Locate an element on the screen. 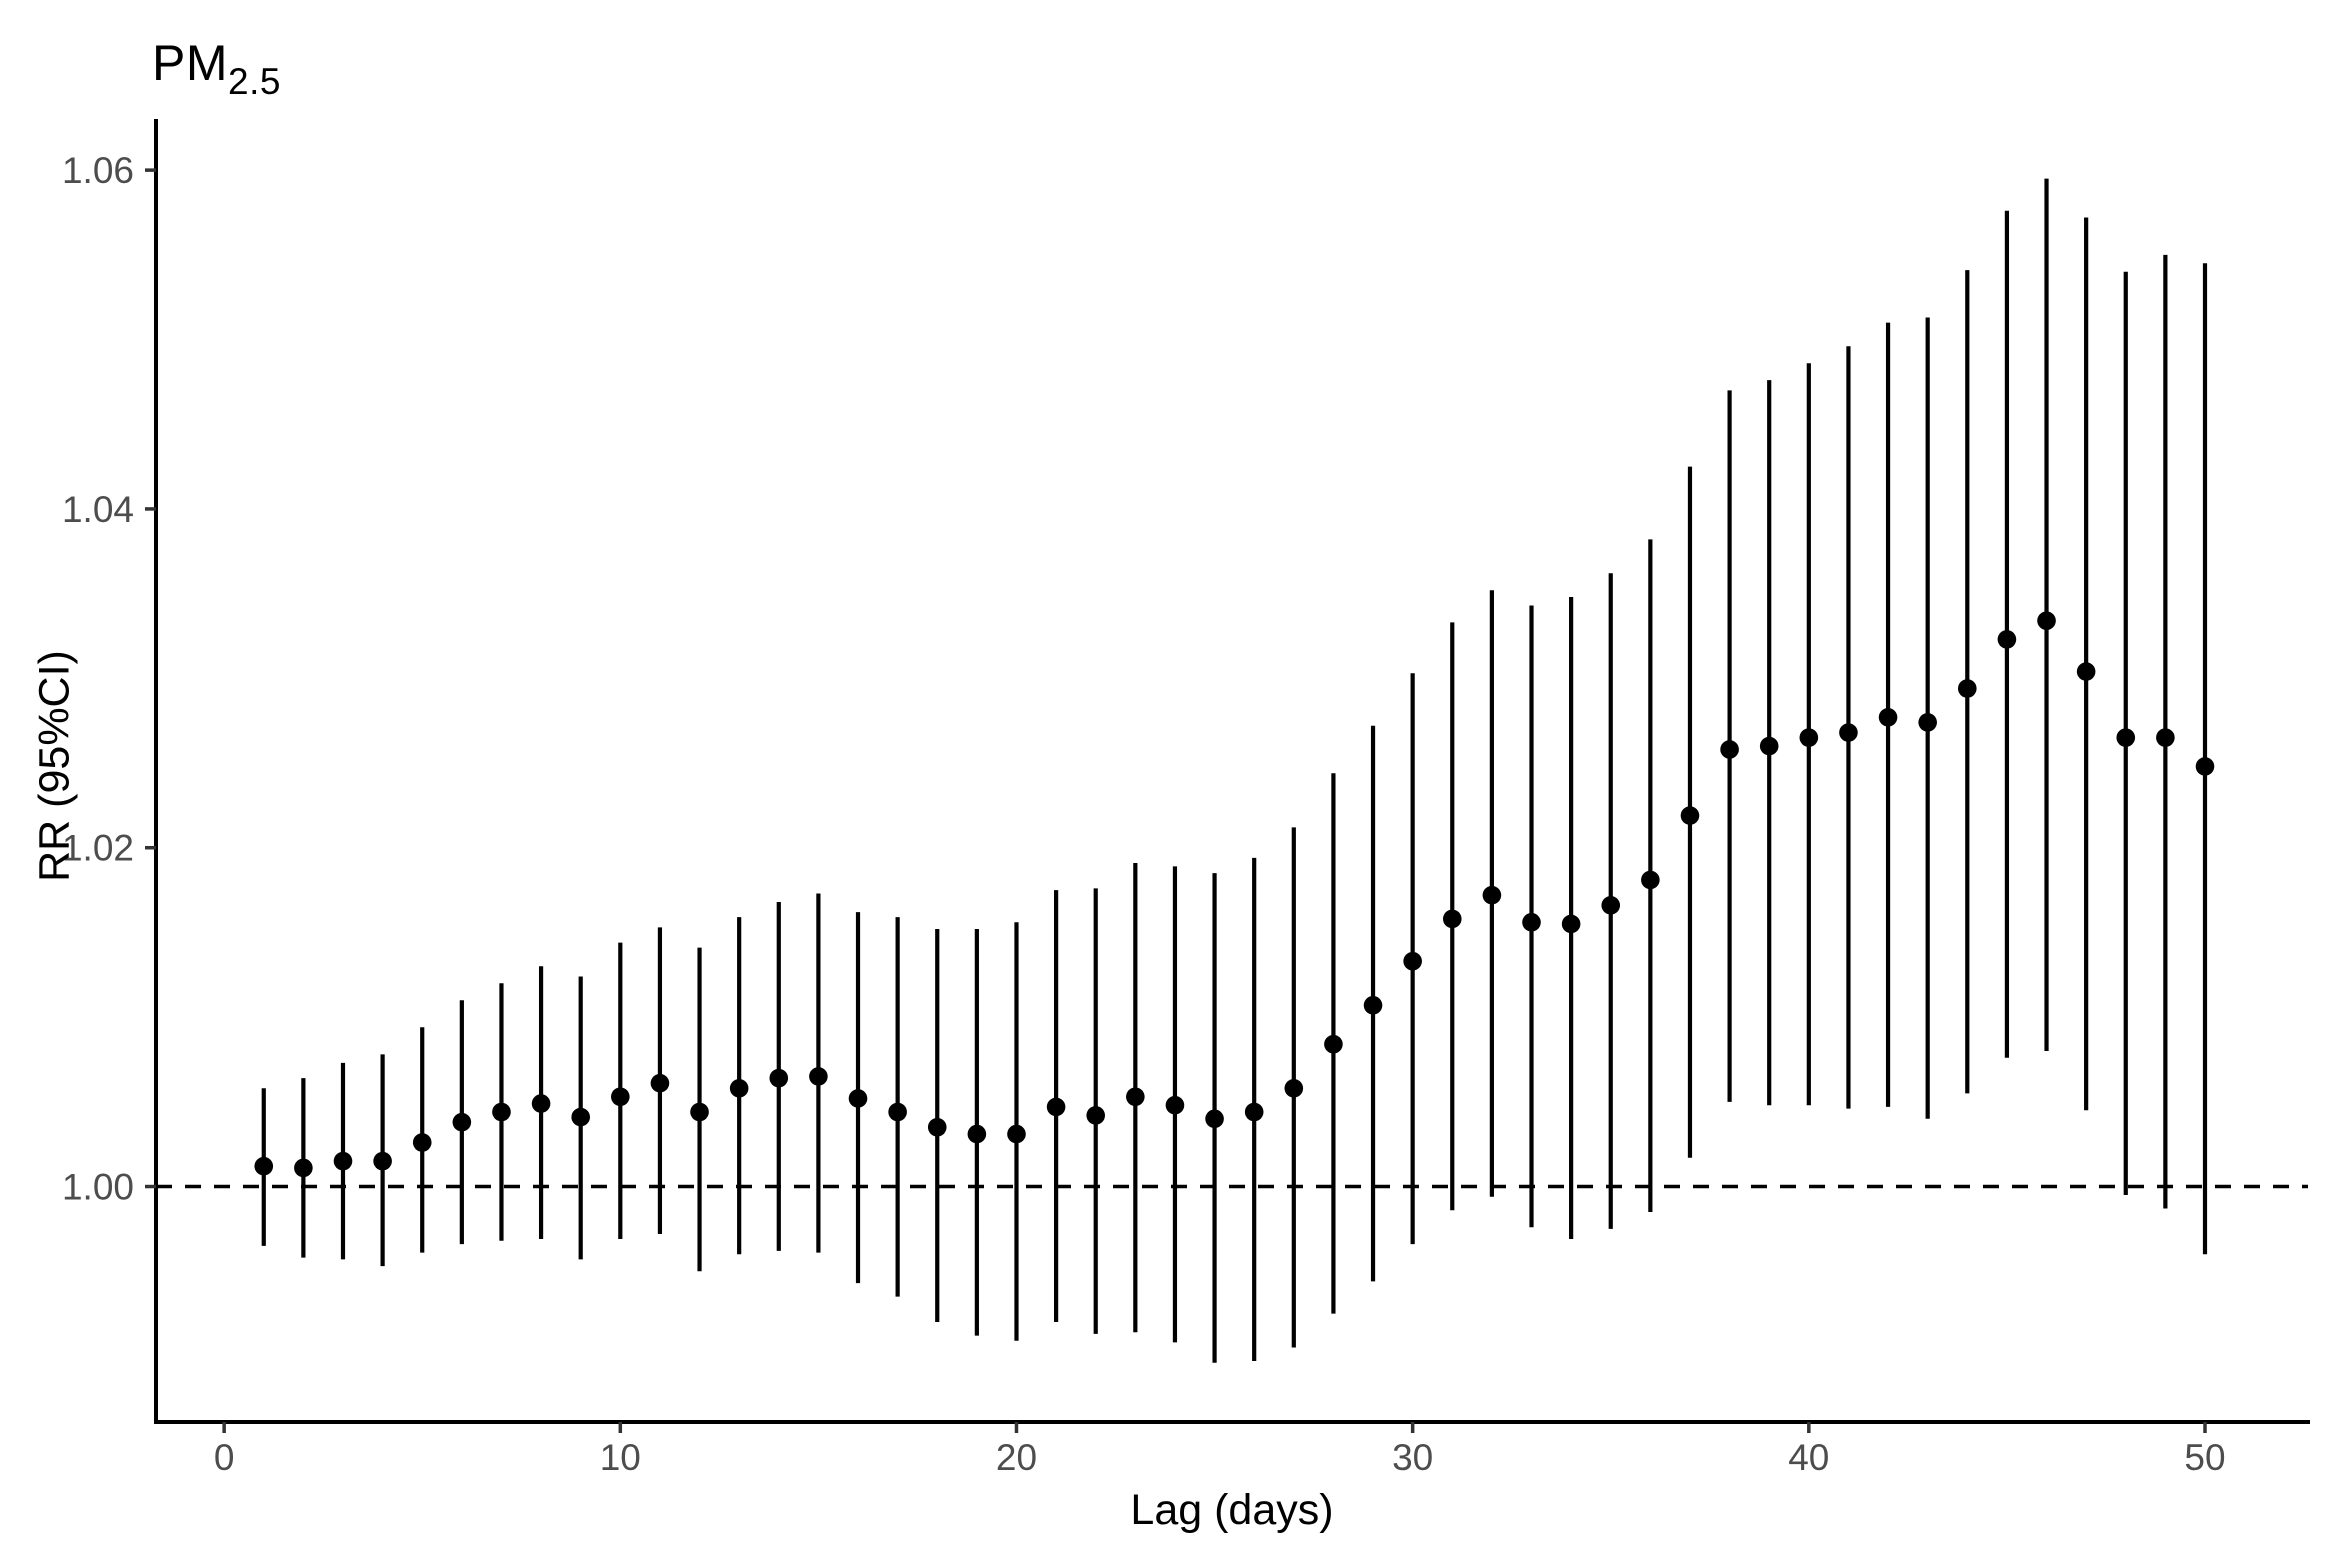 Image resolution: width=2330 pixels, height=1542 pixels. chart-title: PM2.5 is located at coordinates (216, 67).